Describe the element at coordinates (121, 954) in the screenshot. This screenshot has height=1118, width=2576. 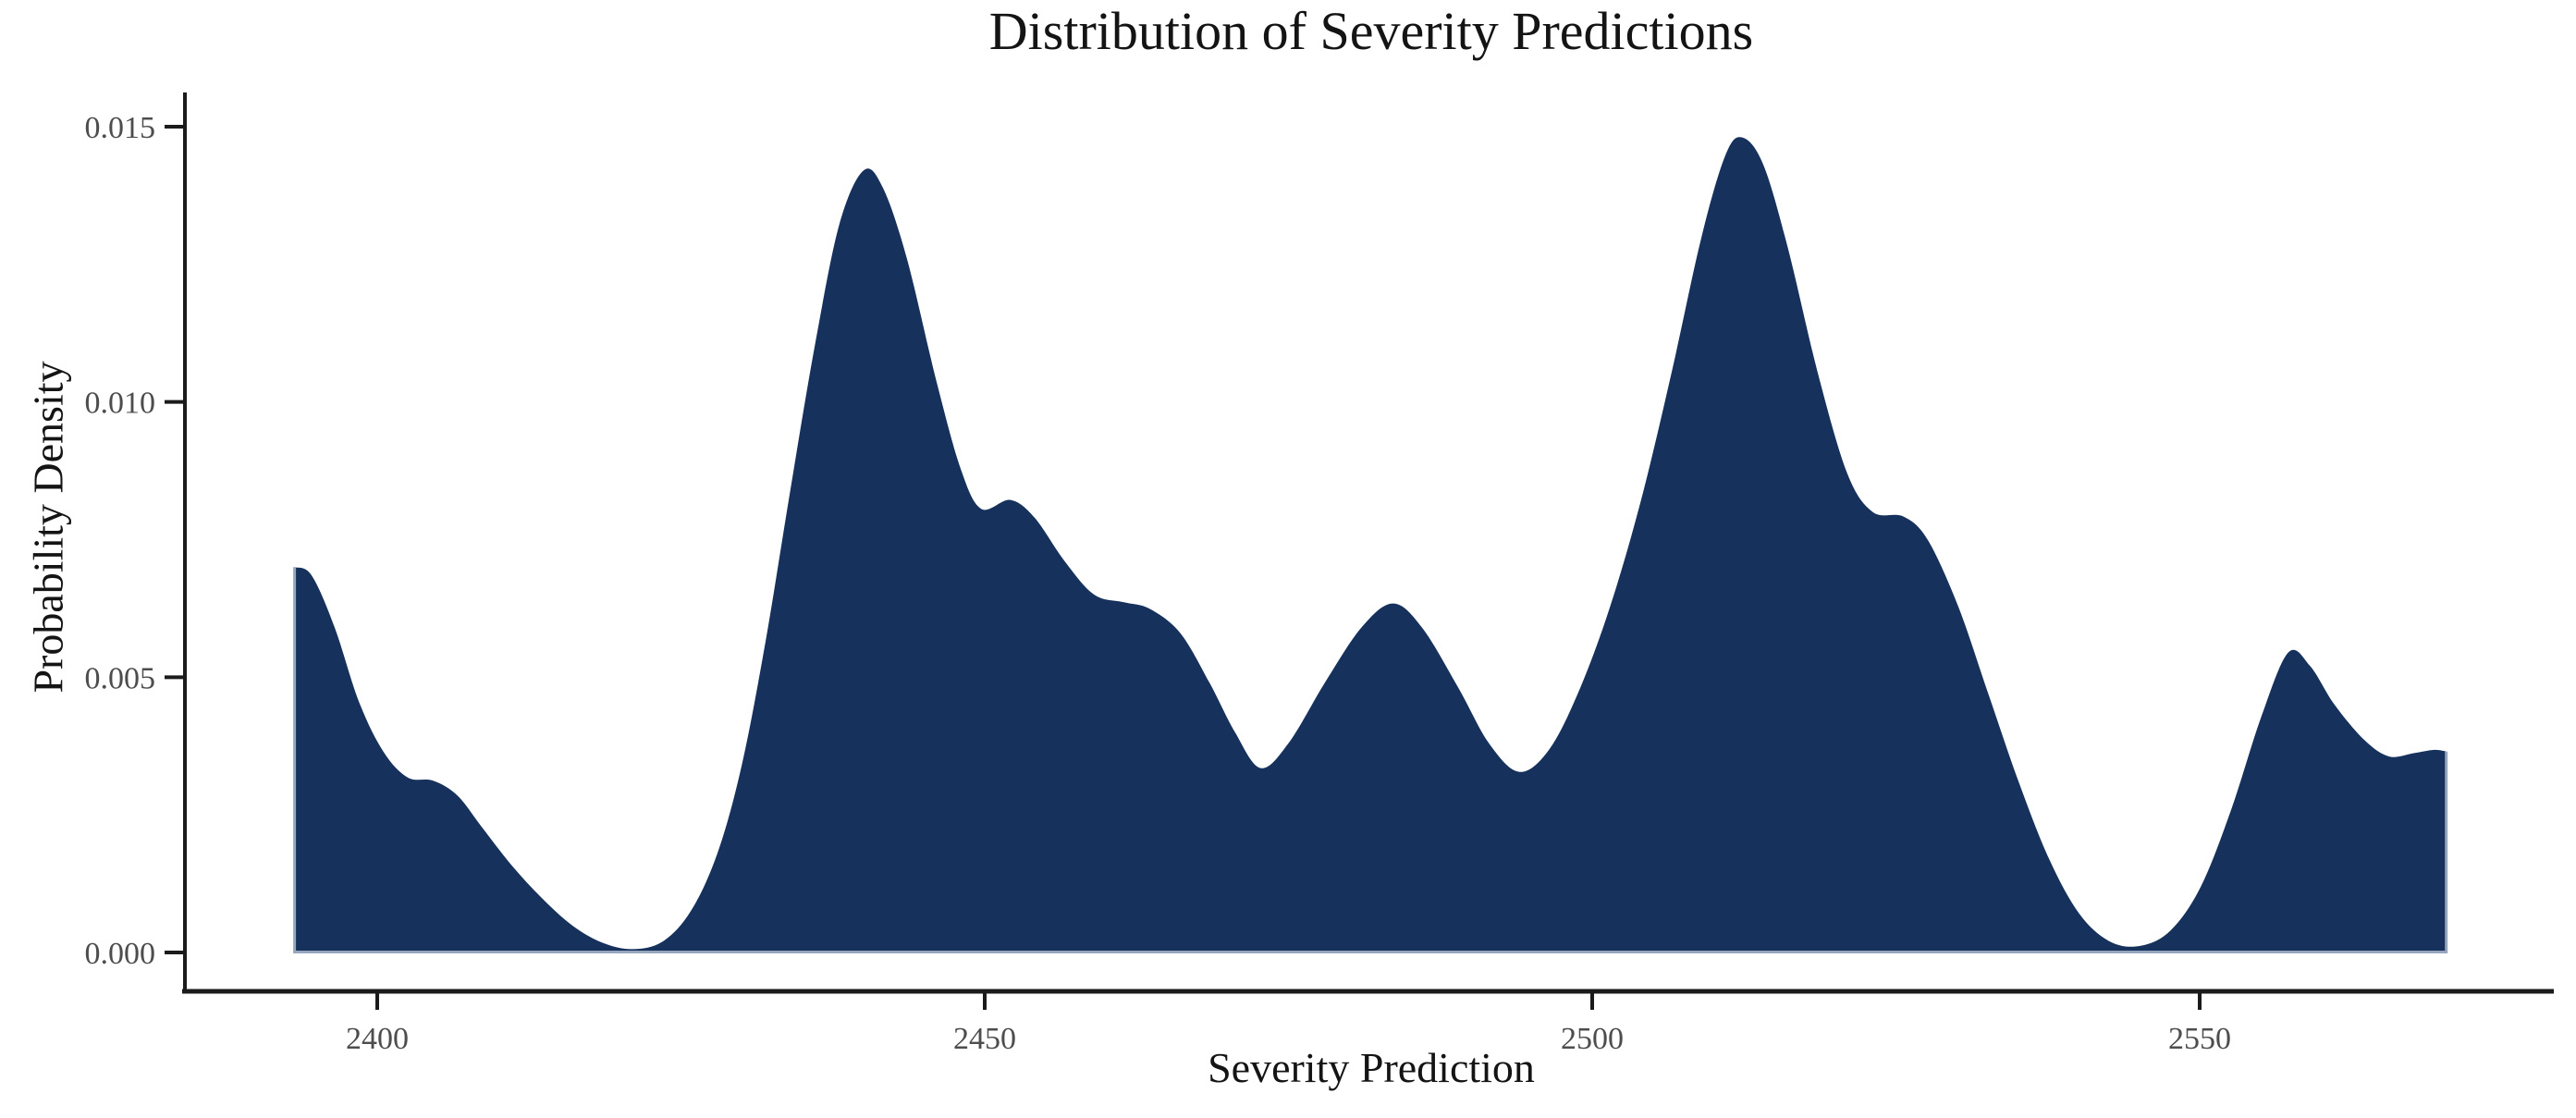
I see `y-tick-label: 0.000` at that location.